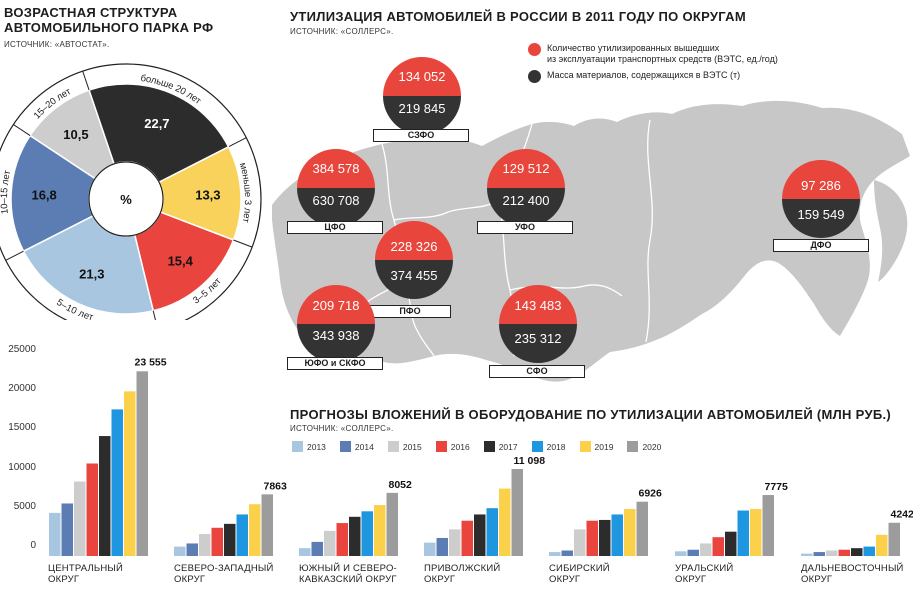 The height and width of the screenshot is (595, 913). What do you see at coordinates (348, 579) in the screenshot?
I see `group-label-line2: КАВКАЗСКИЙ ОКРУГ` at bounding box center [348, 579].